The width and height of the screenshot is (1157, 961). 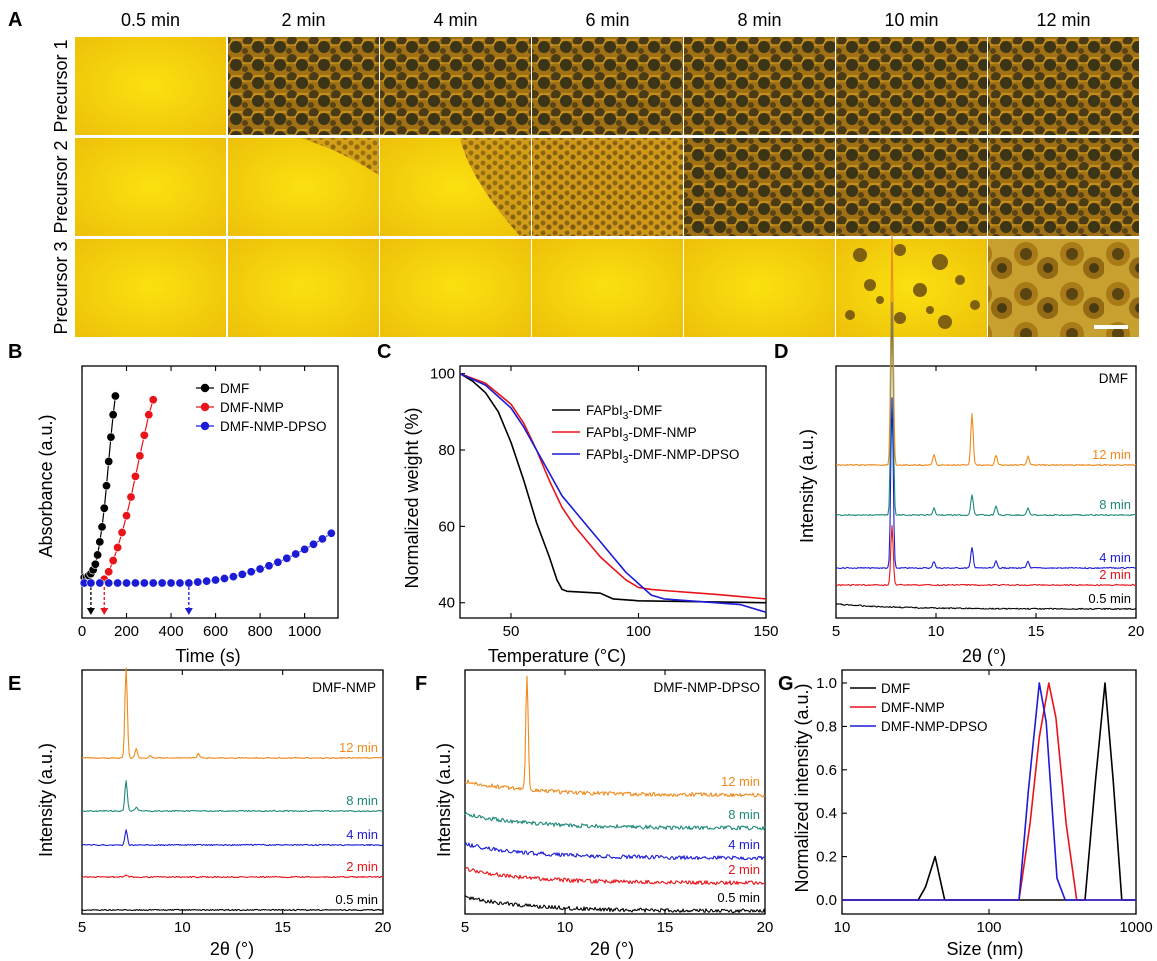 What do you see at coordinates (344, 687) in the screenshot?
I see `panel-e-annotation: DMF-NMP` at bounding box center [344, 687].